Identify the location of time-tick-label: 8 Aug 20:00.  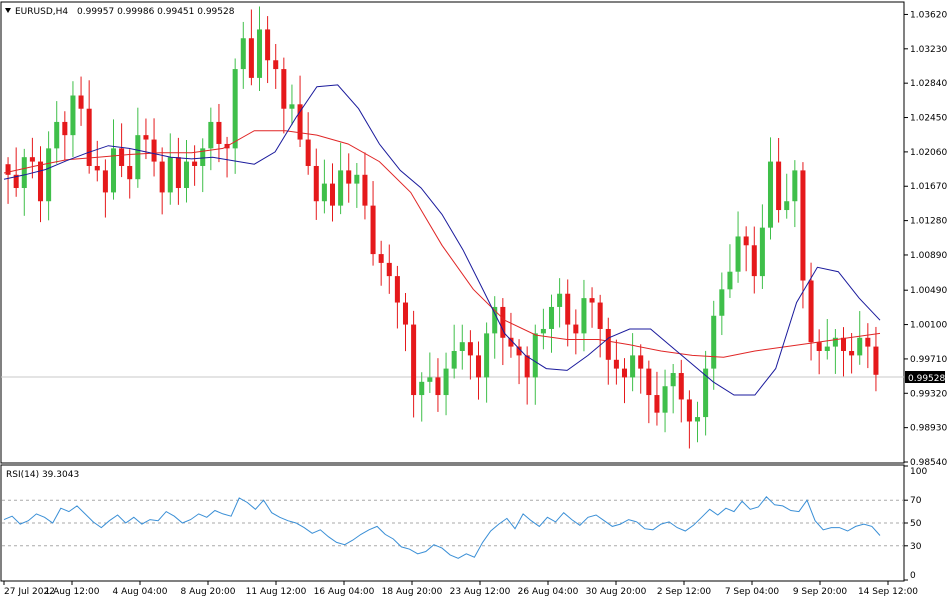
(208, 592).